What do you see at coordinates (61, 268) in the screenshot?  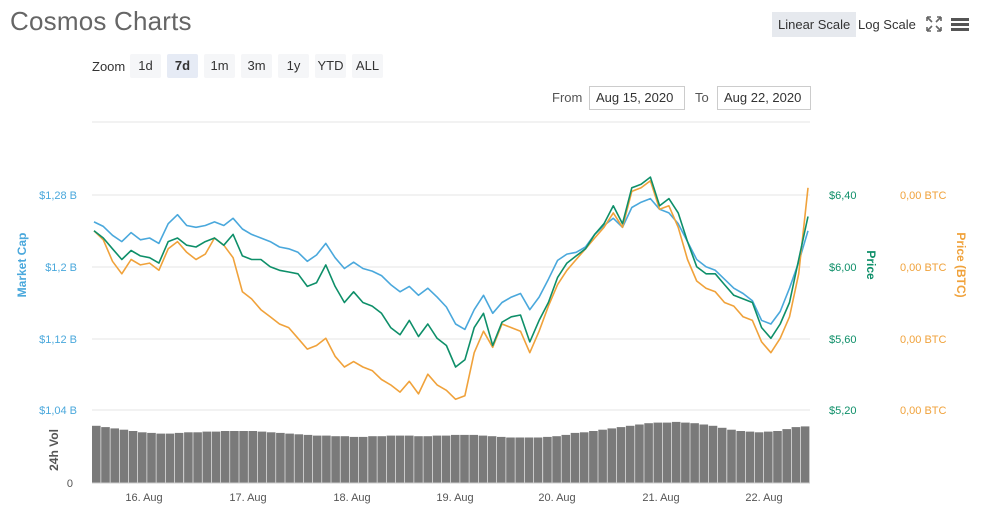 I see `left-tick-label: $1,2 B` at bounding box center [61, 268].